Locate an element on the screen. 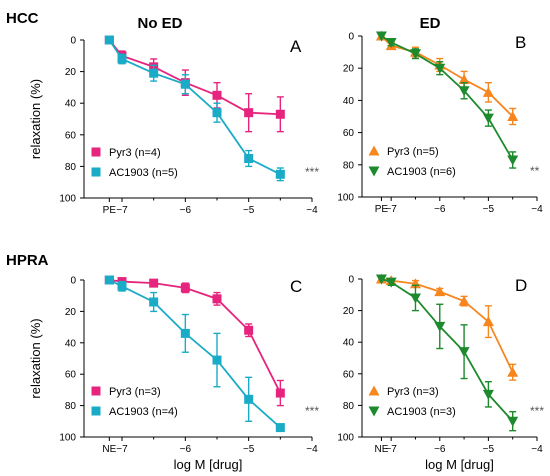  legend-label: AC1903 (n=6) is located at coordinates (421, 172).